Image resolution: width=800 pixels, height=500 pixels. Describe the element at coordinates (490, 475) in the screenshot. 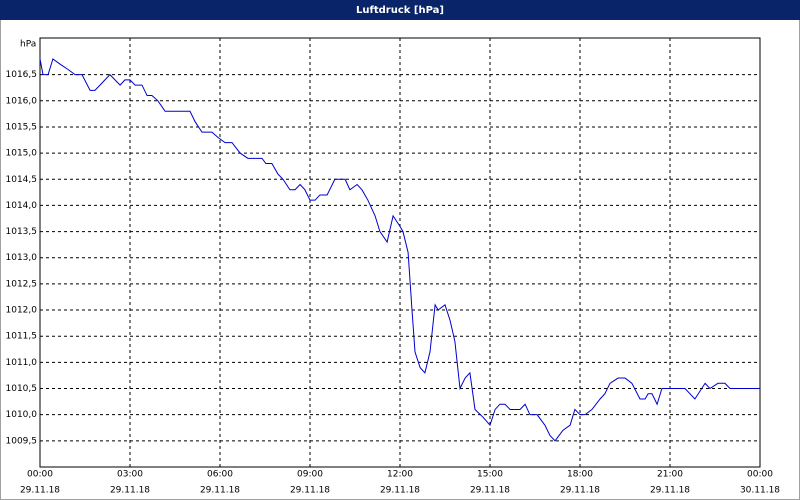

I see `x-tick-label: 15:00` at that location.